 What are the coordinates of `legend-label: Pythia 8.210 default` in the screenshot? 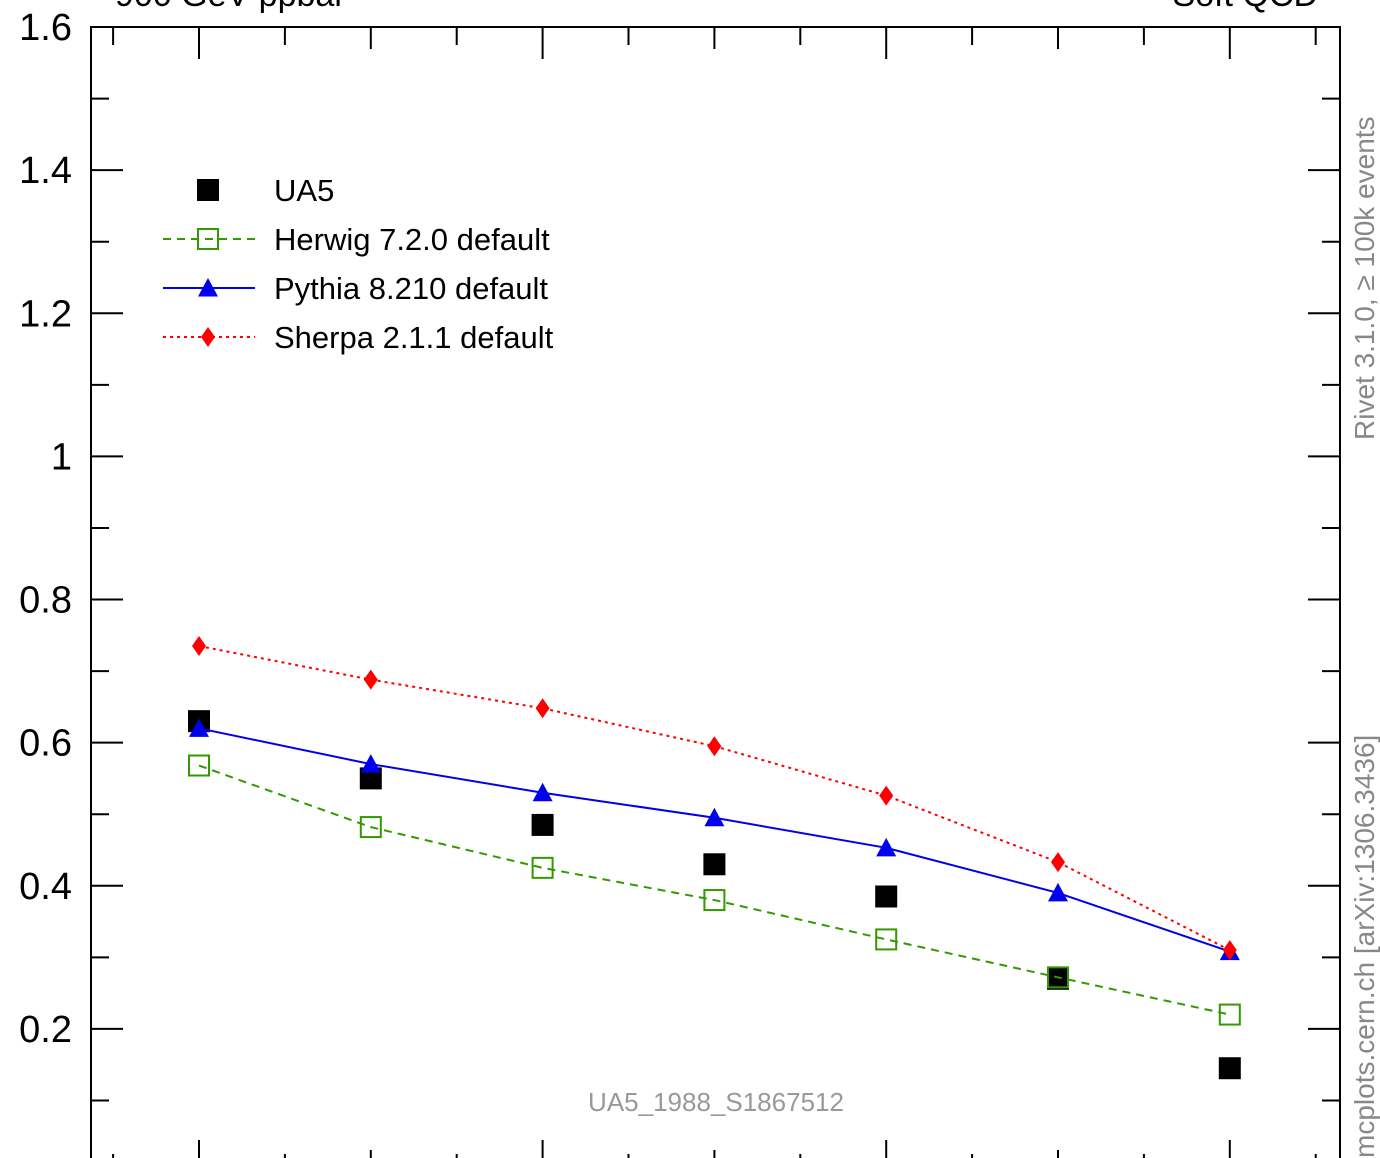 It's located at (411, 288).